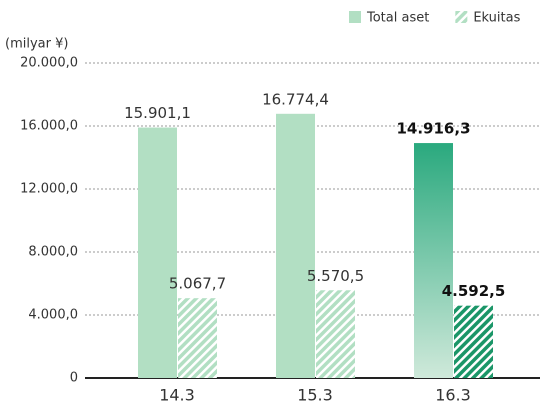 Image resolution: width=542 pixels, height=410 pixels. Describe the element at coordinates (474, 291) in the screenshot. I see `value-label: 4.592,5` at that location.